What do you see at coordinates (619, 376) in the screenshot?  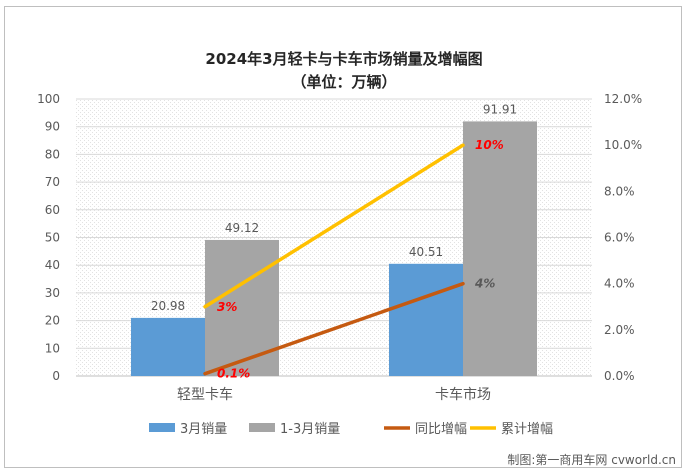 I see `y-right-tick-label: 0.0%` at bounding box center [619, 376].